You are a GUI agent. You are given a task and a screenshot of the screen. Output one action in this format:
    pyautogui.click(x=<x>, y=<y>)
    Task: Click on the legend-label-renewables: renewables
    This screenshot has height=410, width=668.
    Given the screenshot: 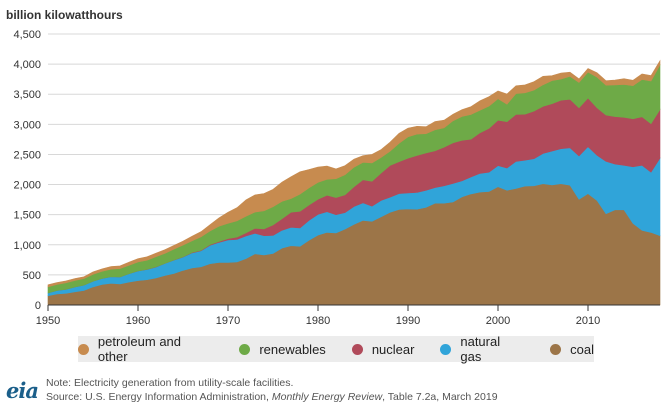 What is the action you would take?
    pyautogui.click(x=292, y=349)
    